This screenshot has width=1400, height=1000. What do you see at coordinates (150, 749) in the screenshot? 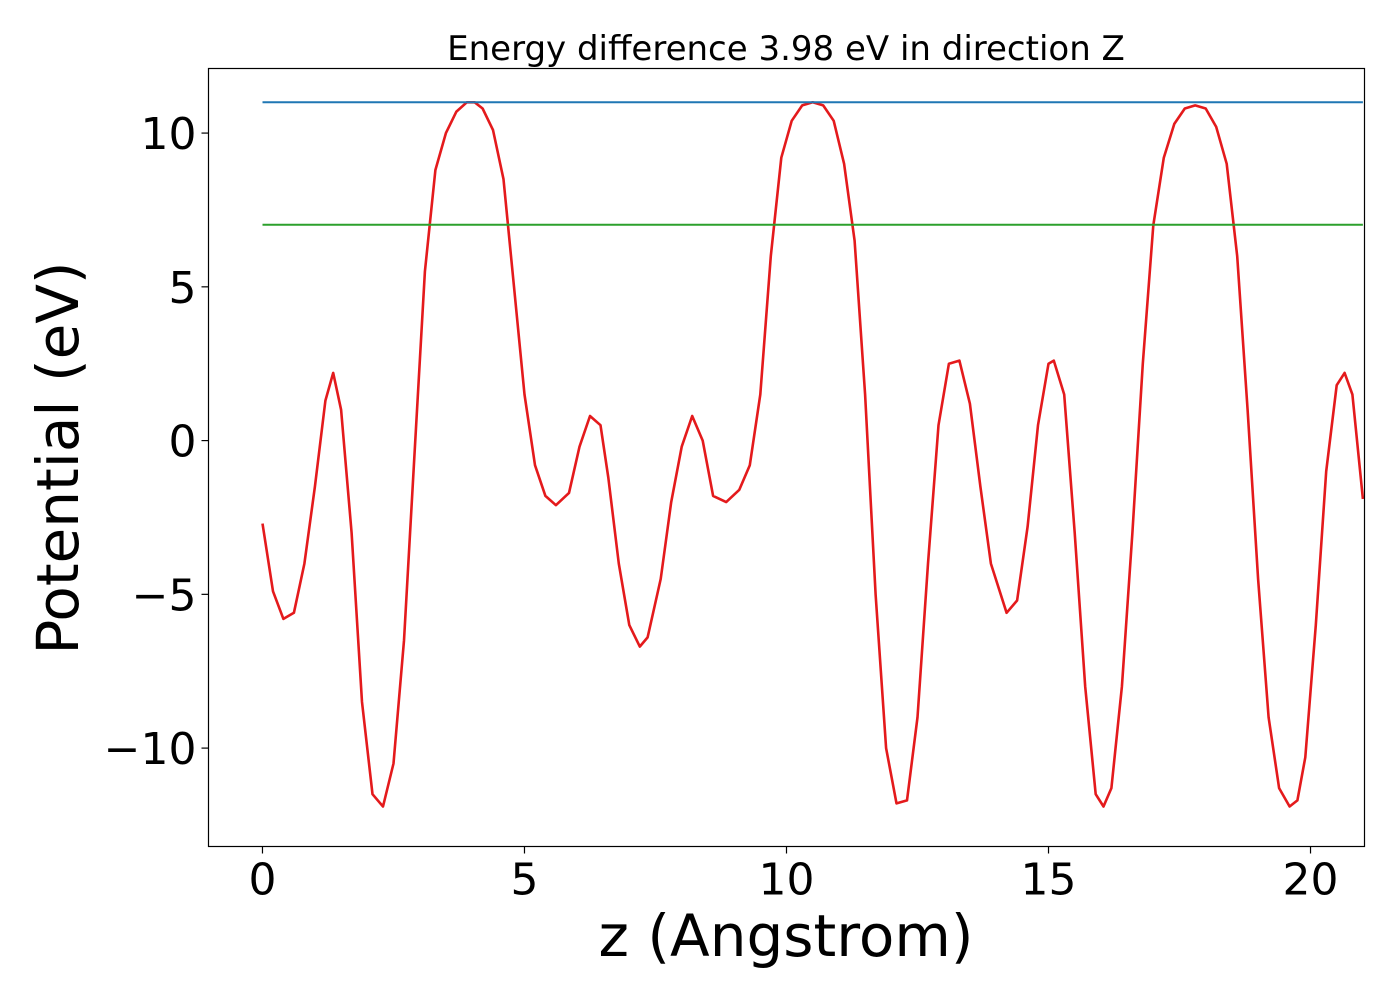
I see `y-tick-label: −10` at bounding box center [150, 749].